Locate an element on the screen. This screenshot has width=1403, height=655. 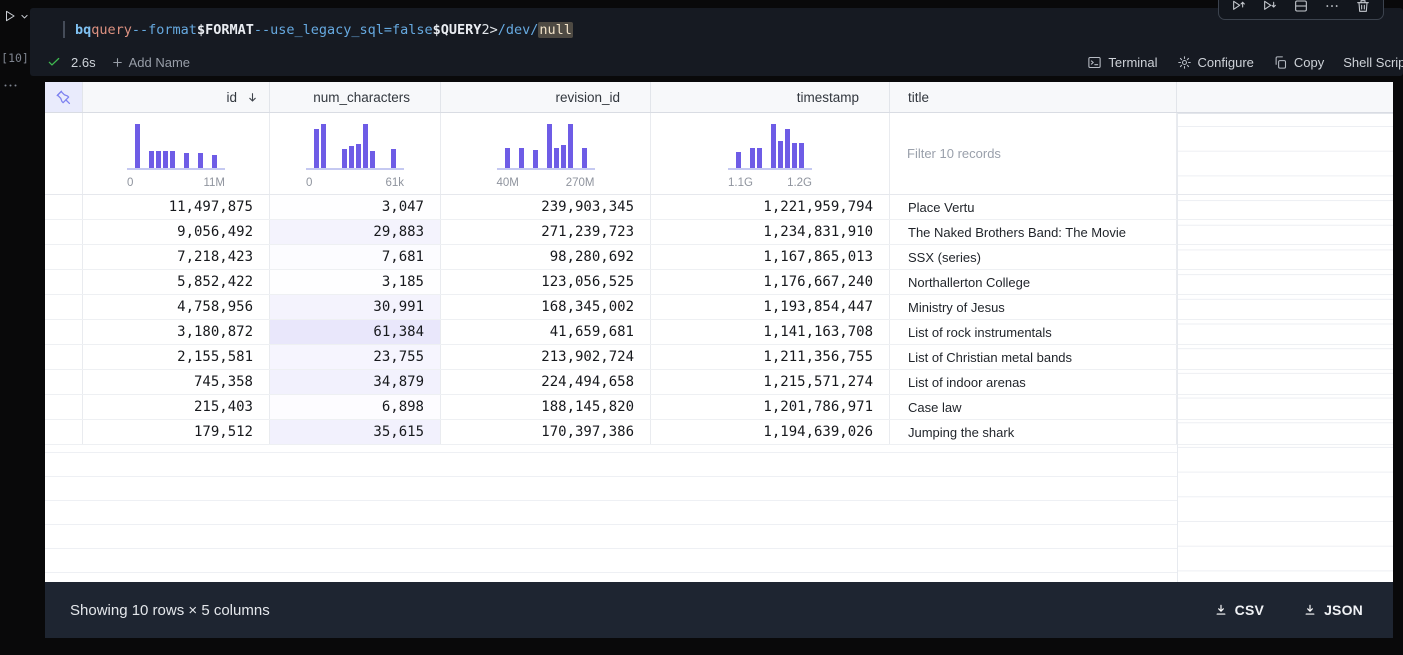
shell-script-button: Shell Script is located at coordinates (1373, 62).